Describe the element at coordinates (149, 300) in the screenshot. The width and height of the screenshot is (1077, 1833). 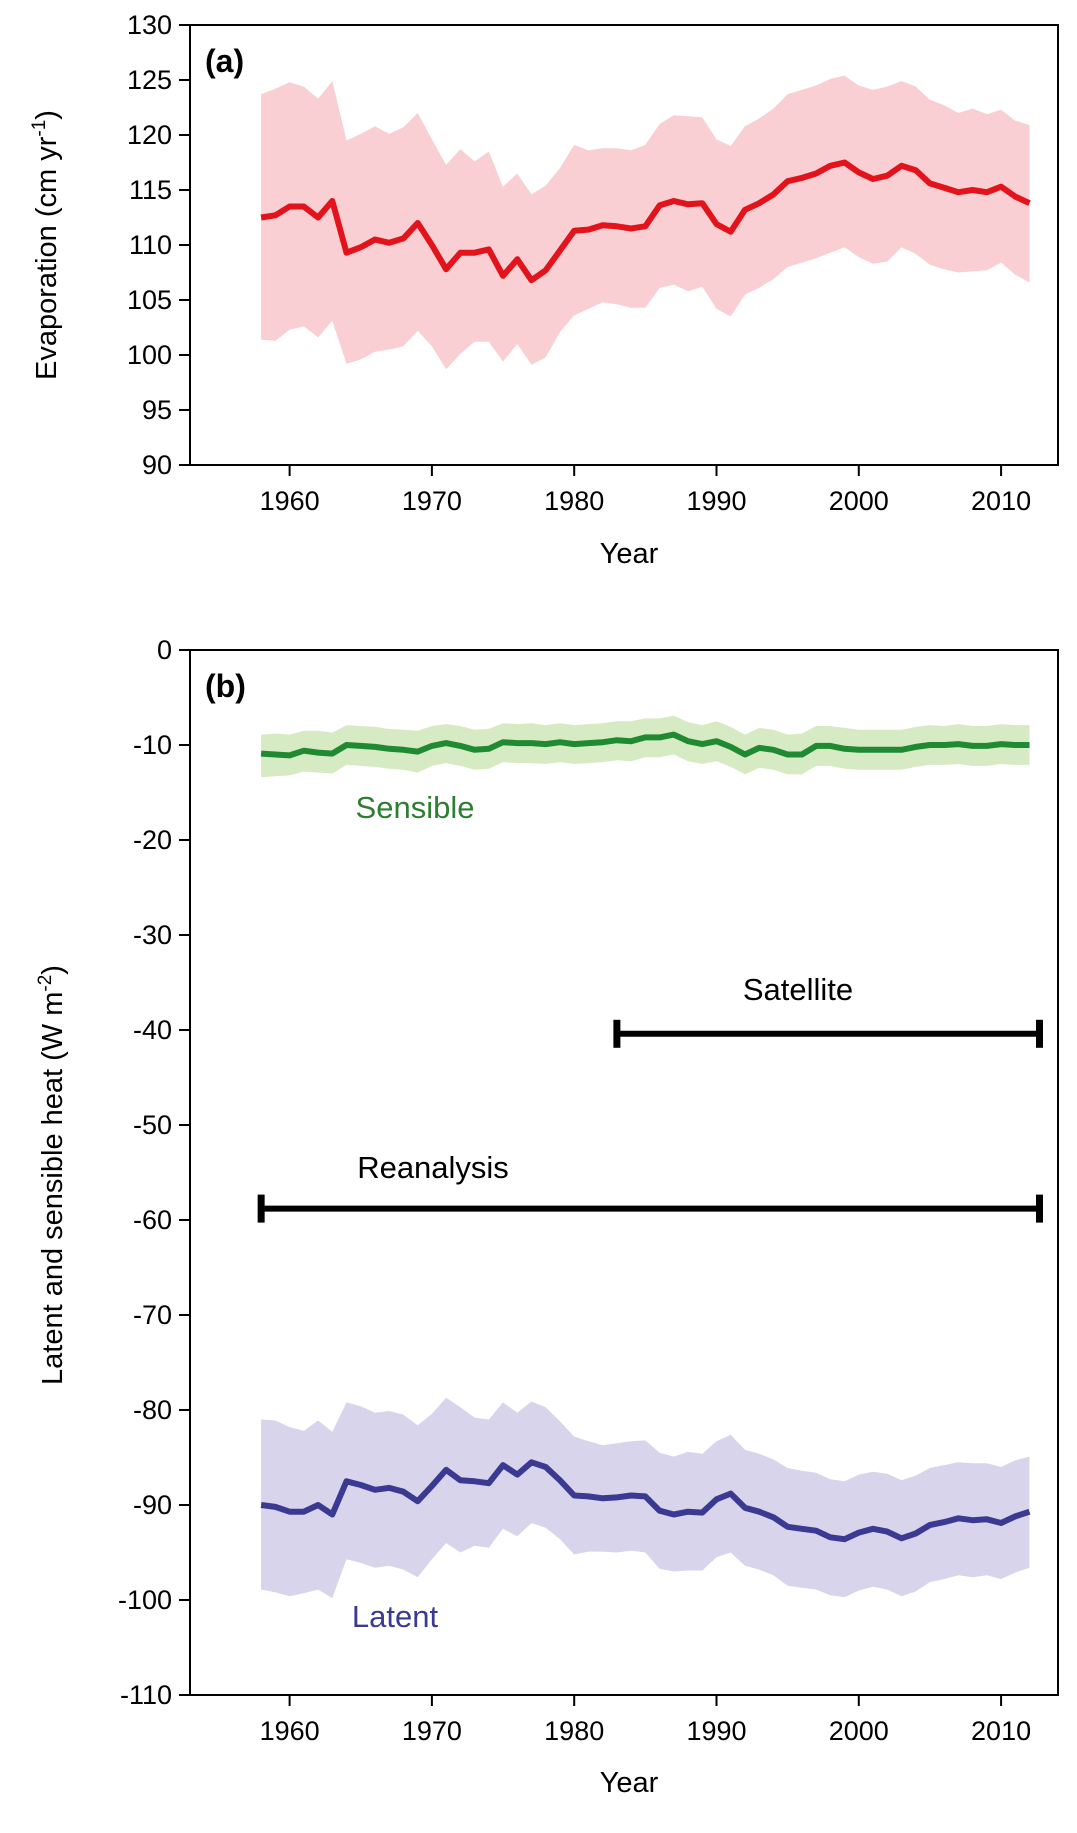
I see `y-tick-label: 105` at that location.